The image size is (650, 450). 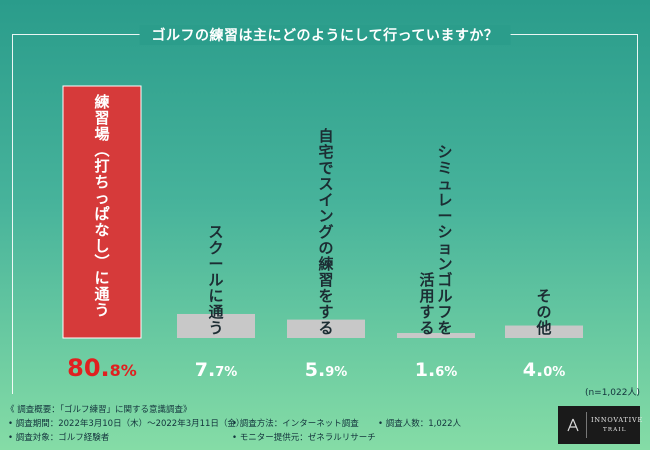 What do you see at coordinates (612, 393) in the screenshot?
I see `sample-size-note: (n=1,022人)` at bounding box center [612, 393].